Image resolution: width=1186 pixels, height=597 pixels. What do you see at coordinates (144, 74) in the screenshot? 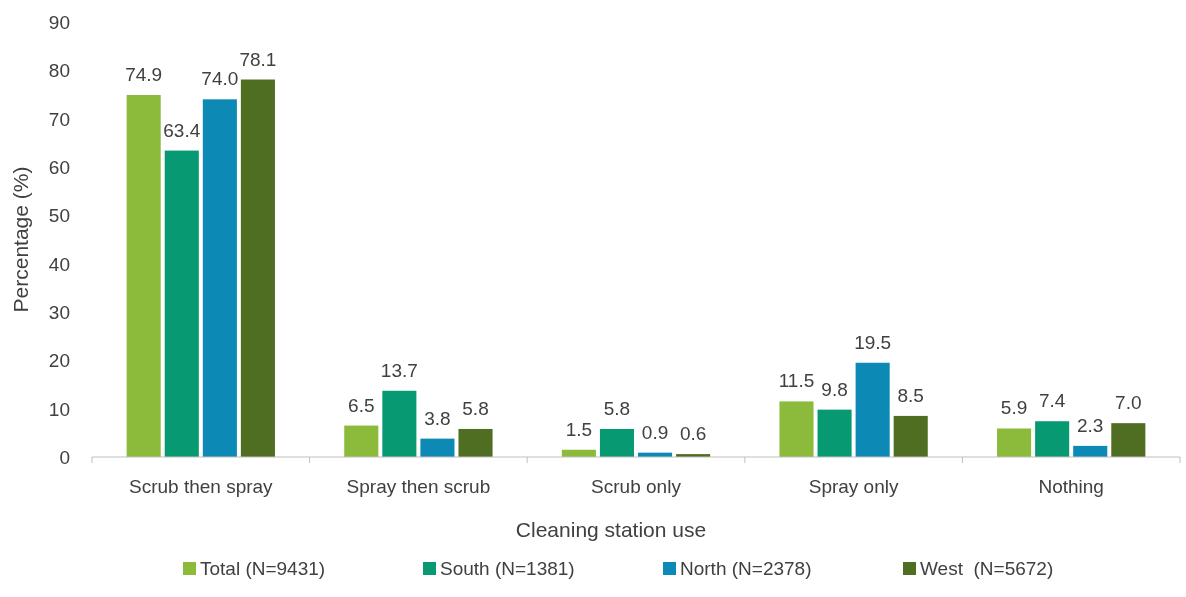
I see `data-label: 74.9` at bounding box center [144, 74].